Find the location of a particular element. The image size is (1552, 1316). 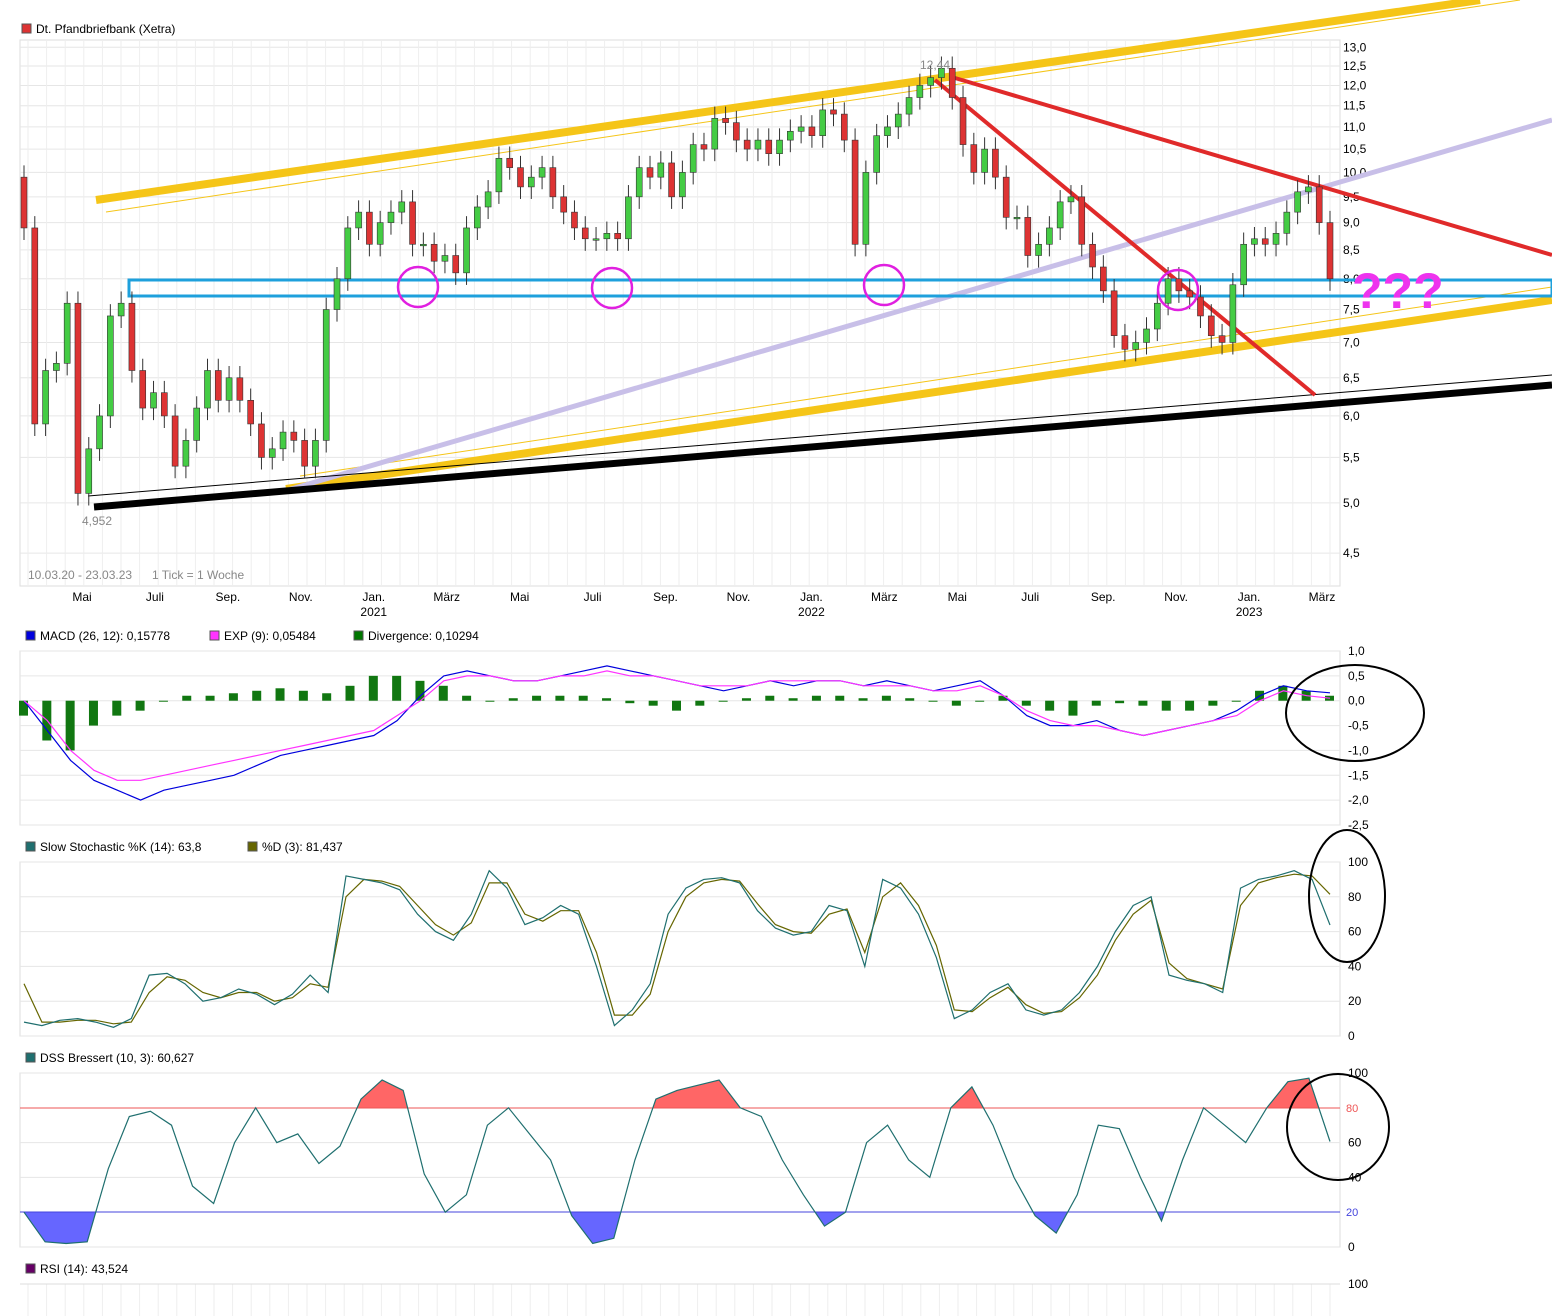

stoch-k-legend: Slow Stochastic %K (14): 63,8 is located at coordinates (121, 847).